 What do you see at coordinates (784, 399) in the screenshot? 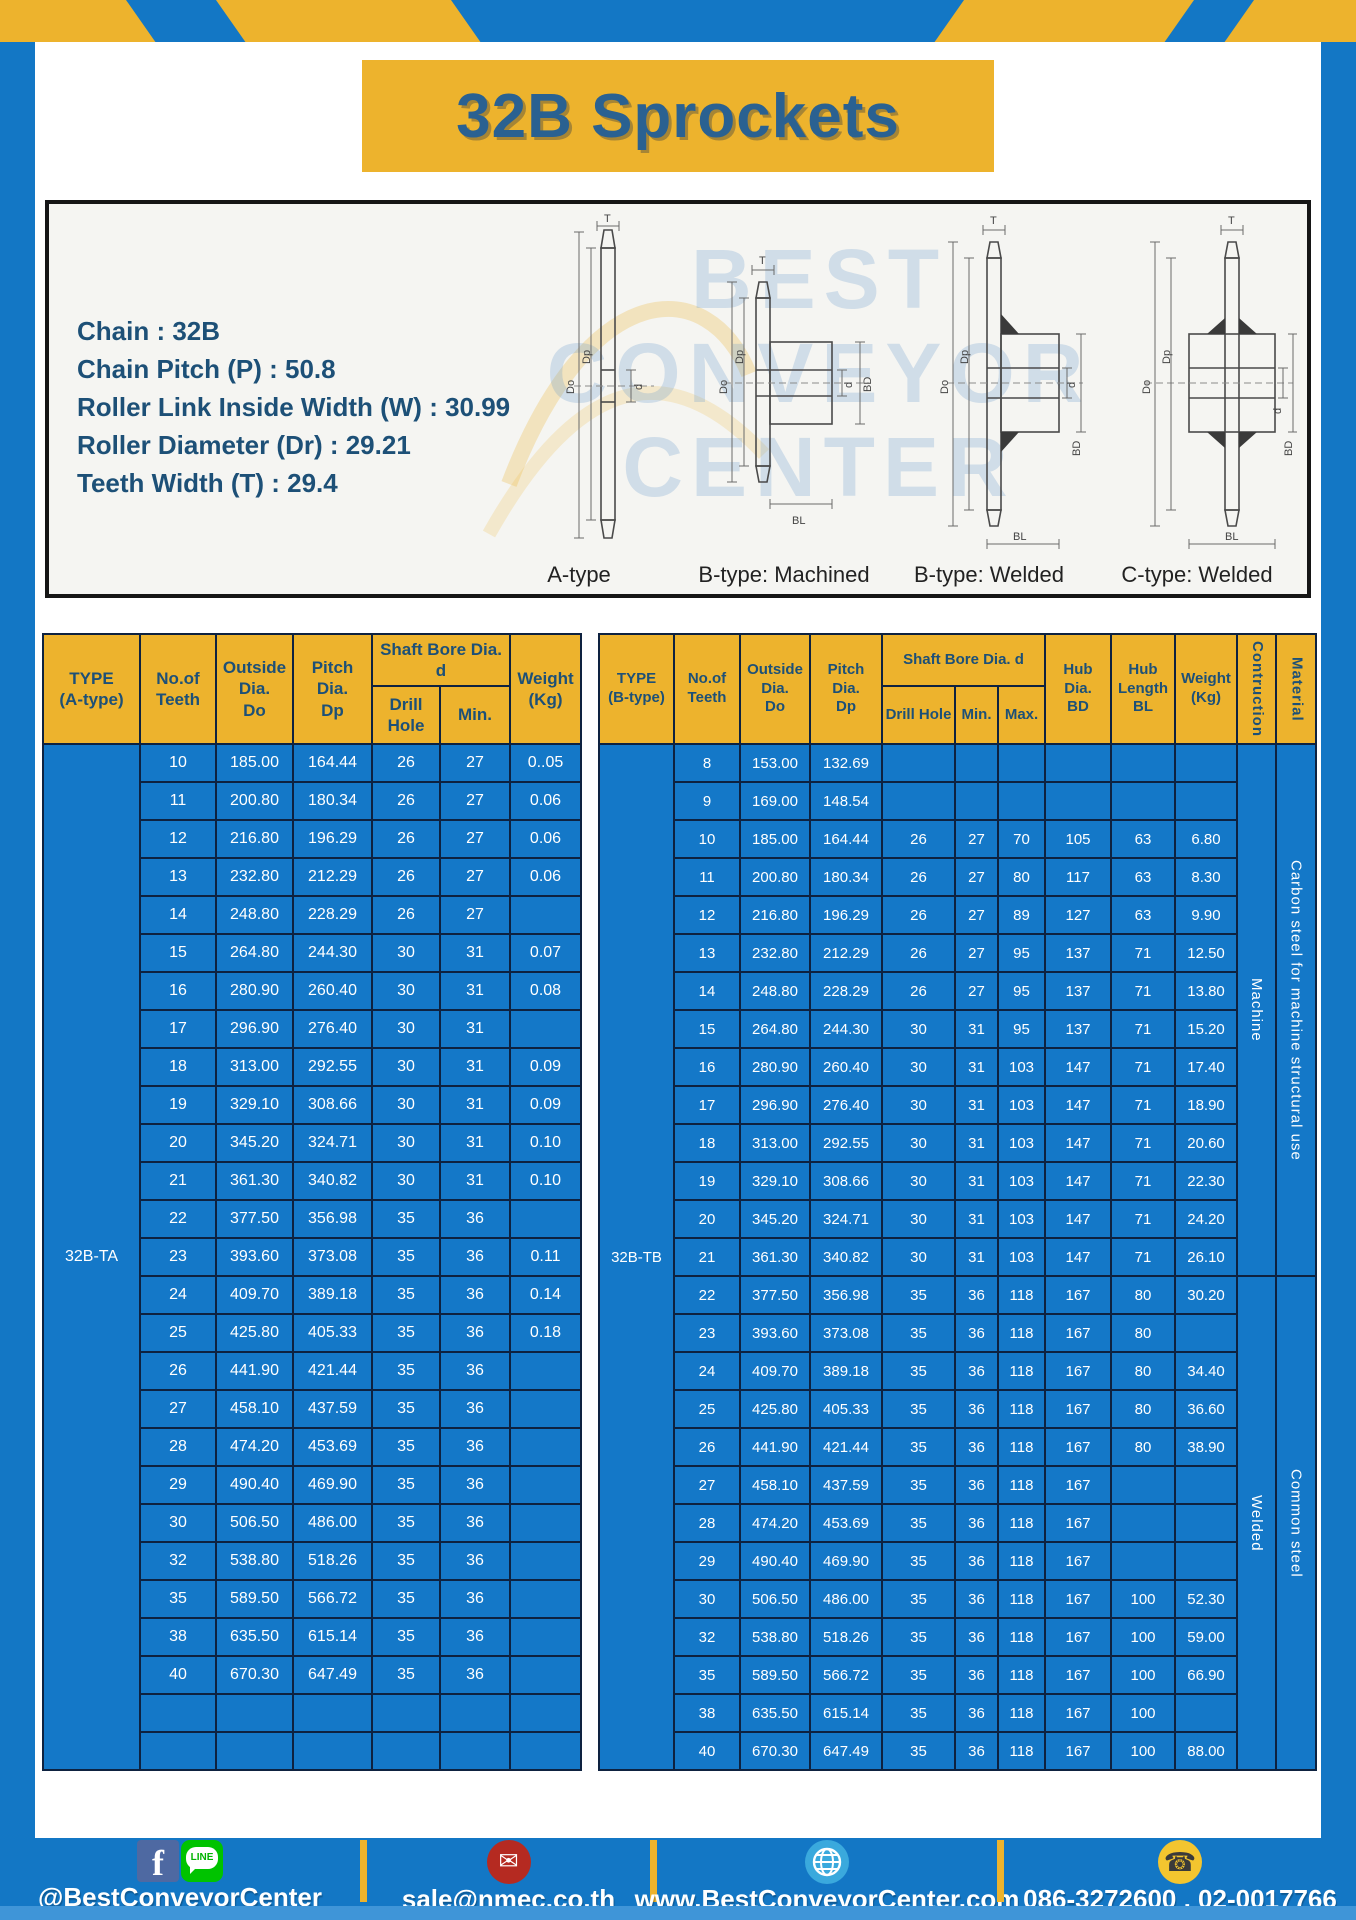
I see `sprocket-diagram-b-type-machined: T Do Dp d BD` at bounding box center [784, 399].